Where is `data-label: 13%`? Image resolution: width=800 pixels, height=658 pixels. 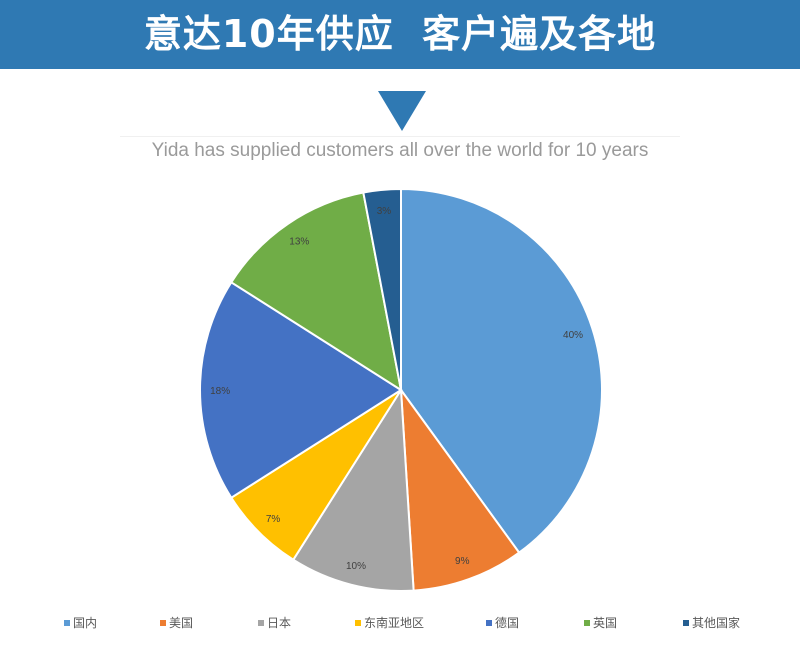
data-label: 13% is located at coordinates (299, 241).